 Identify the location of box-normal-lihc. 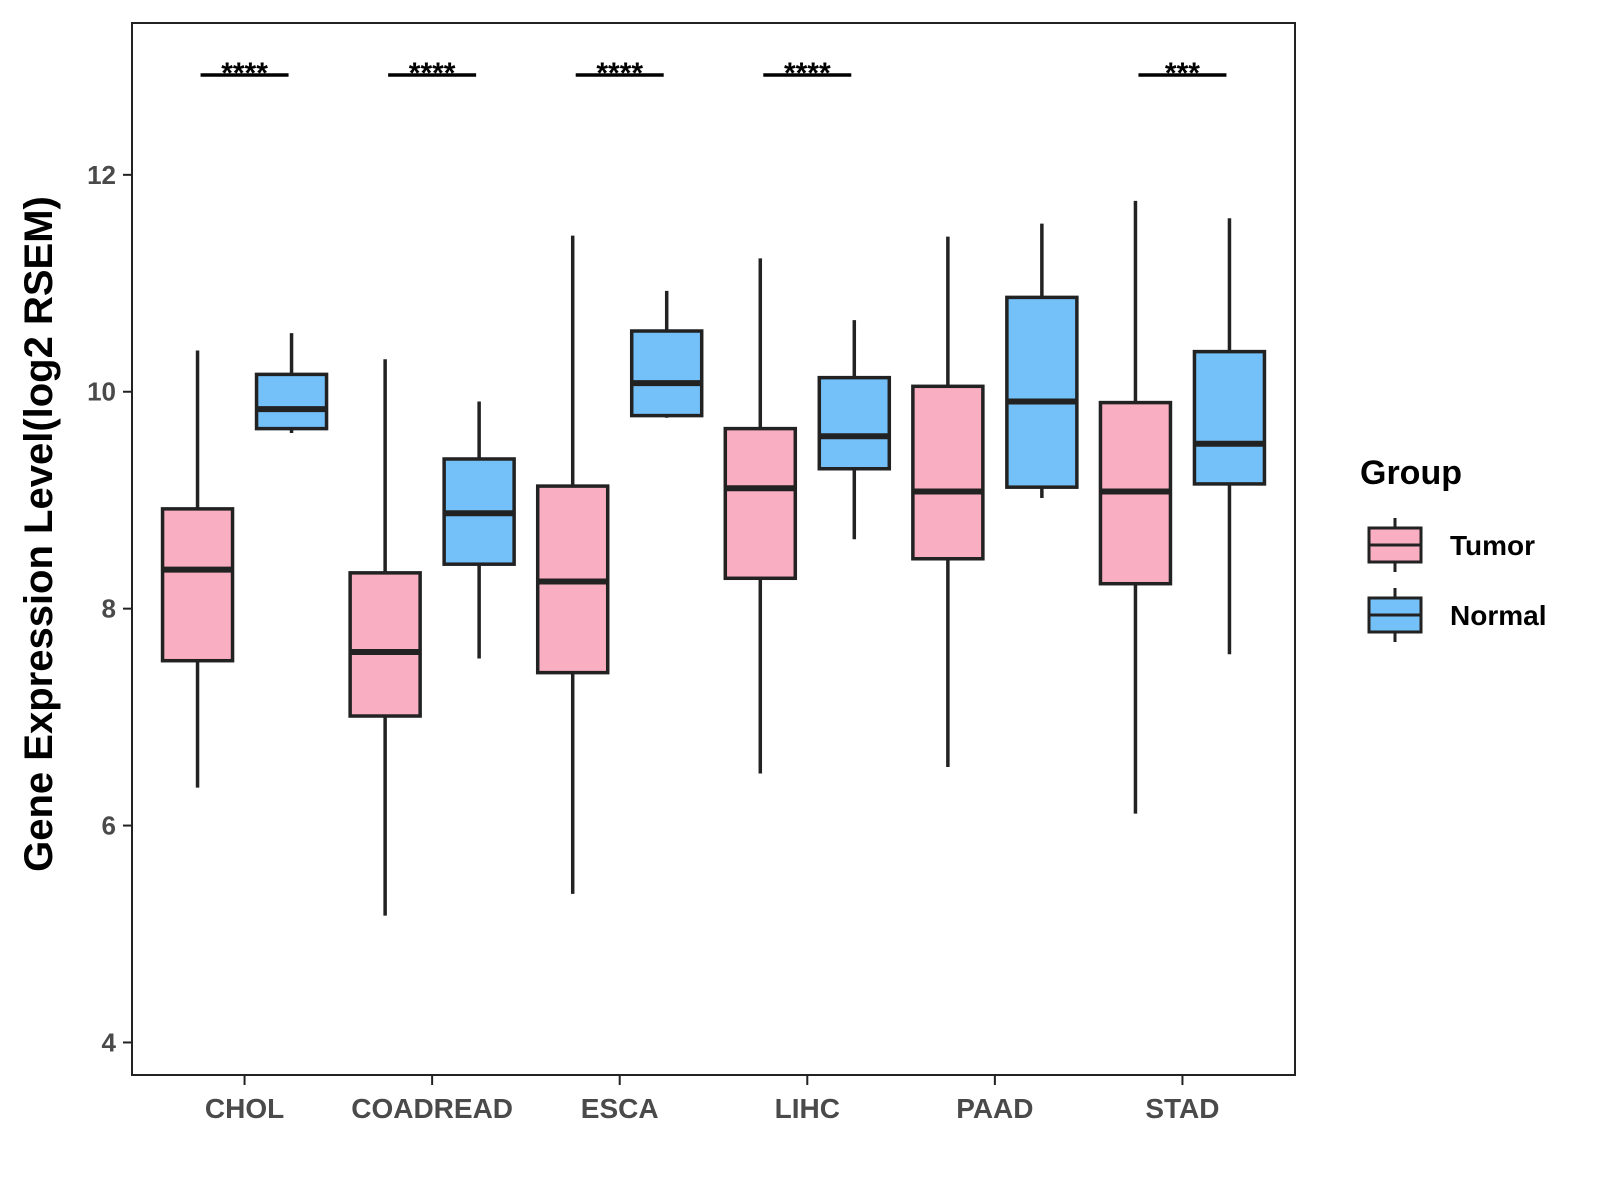
(854, 430).